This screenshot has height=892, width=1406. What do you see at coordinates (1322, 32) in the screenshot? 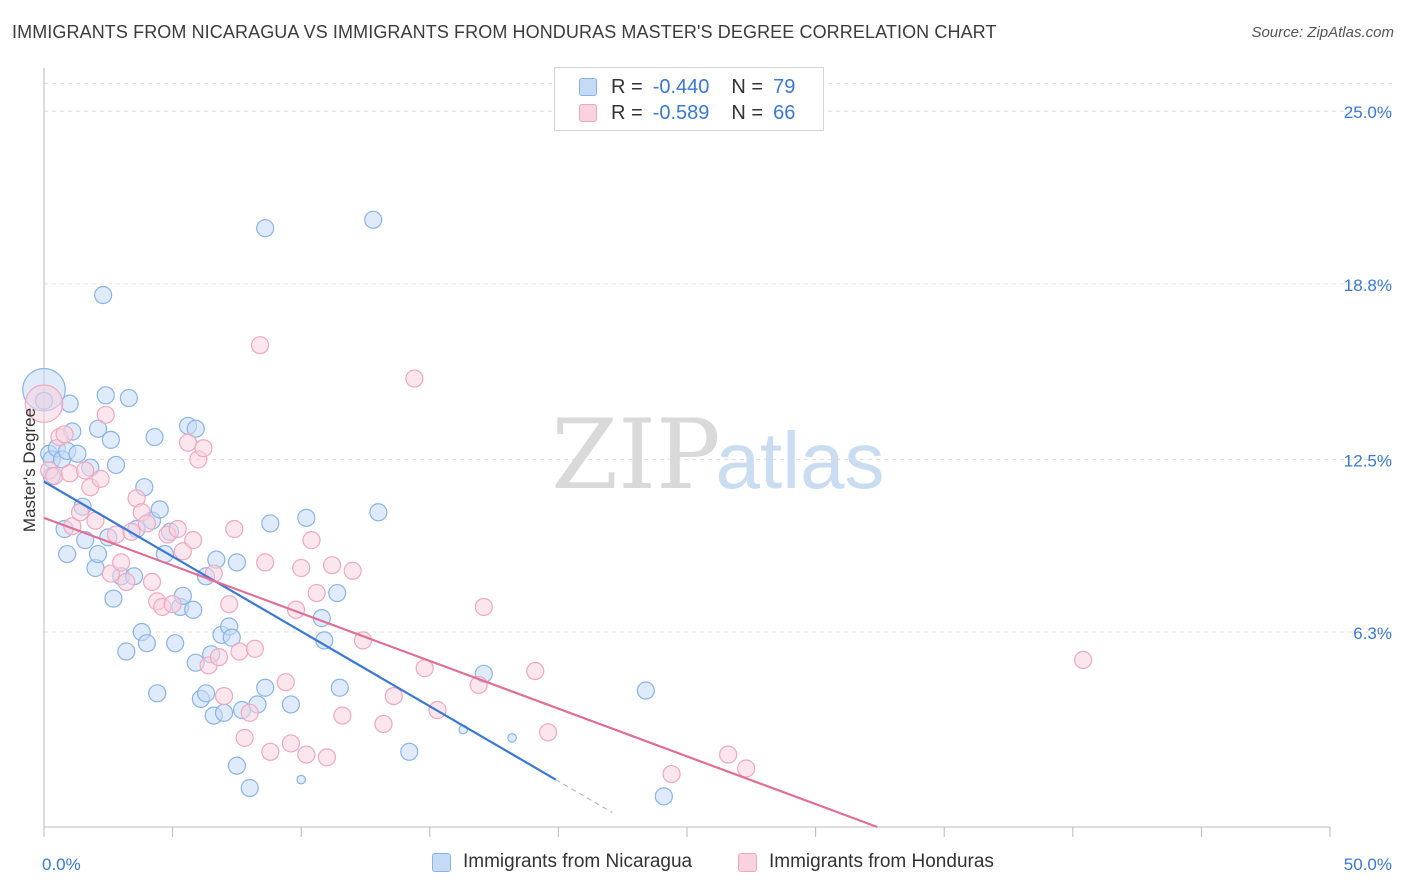
I see `source-label: Source: ZipAtlas.com` at bounding box center [1322, 32].